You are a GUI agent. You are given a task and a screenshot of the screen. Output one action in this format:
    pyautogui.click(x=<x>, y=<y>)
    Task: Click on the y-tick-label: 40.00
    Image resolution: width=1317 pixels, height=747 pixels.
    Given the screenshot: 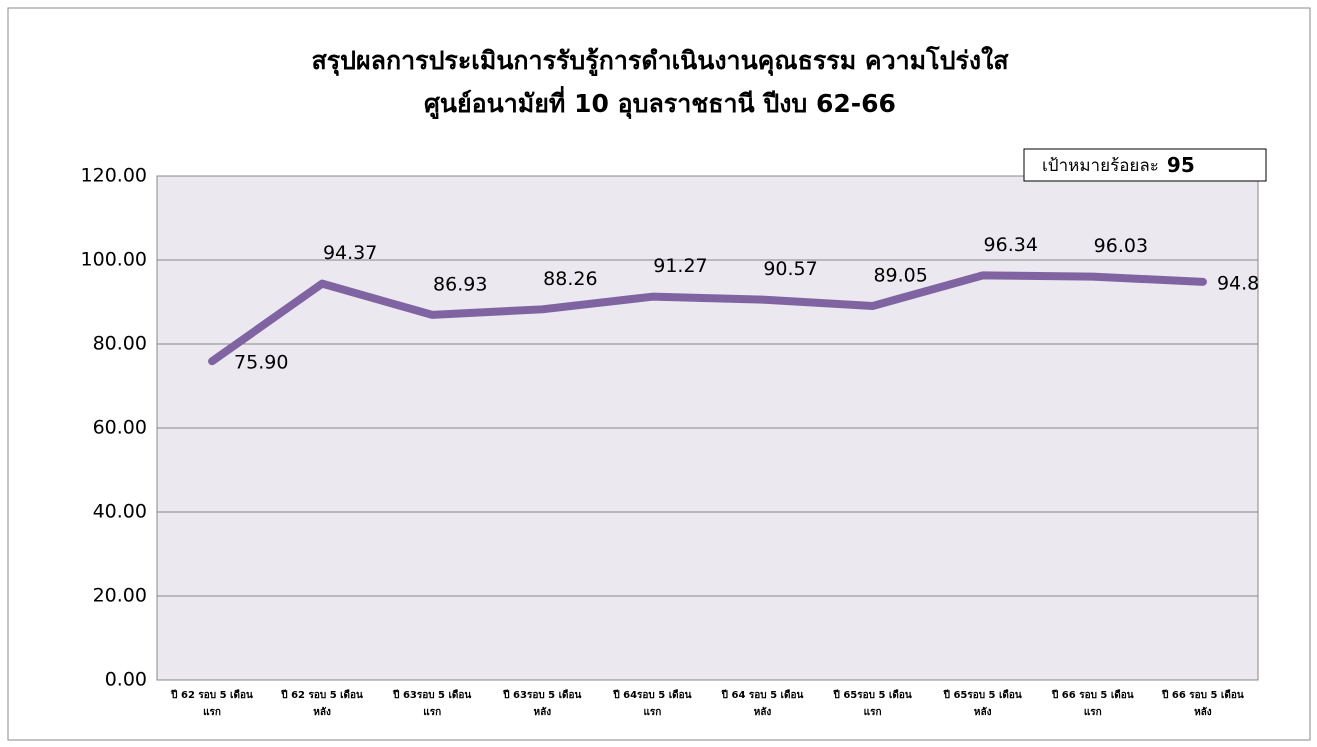 What is the action you would take?
    pyautogui.click(x=120, y=512)
    